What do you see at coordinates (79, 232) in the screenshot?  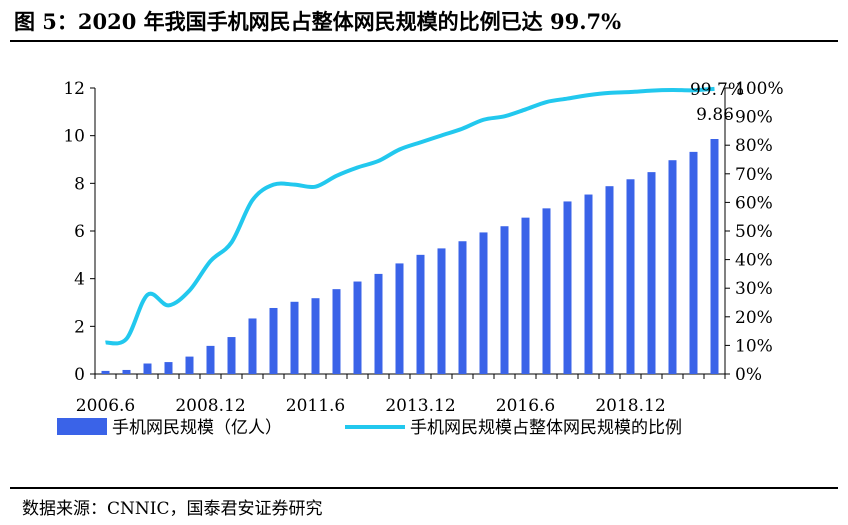 I see `y-left-tick-label: 6` at bounding box center [79, 232].